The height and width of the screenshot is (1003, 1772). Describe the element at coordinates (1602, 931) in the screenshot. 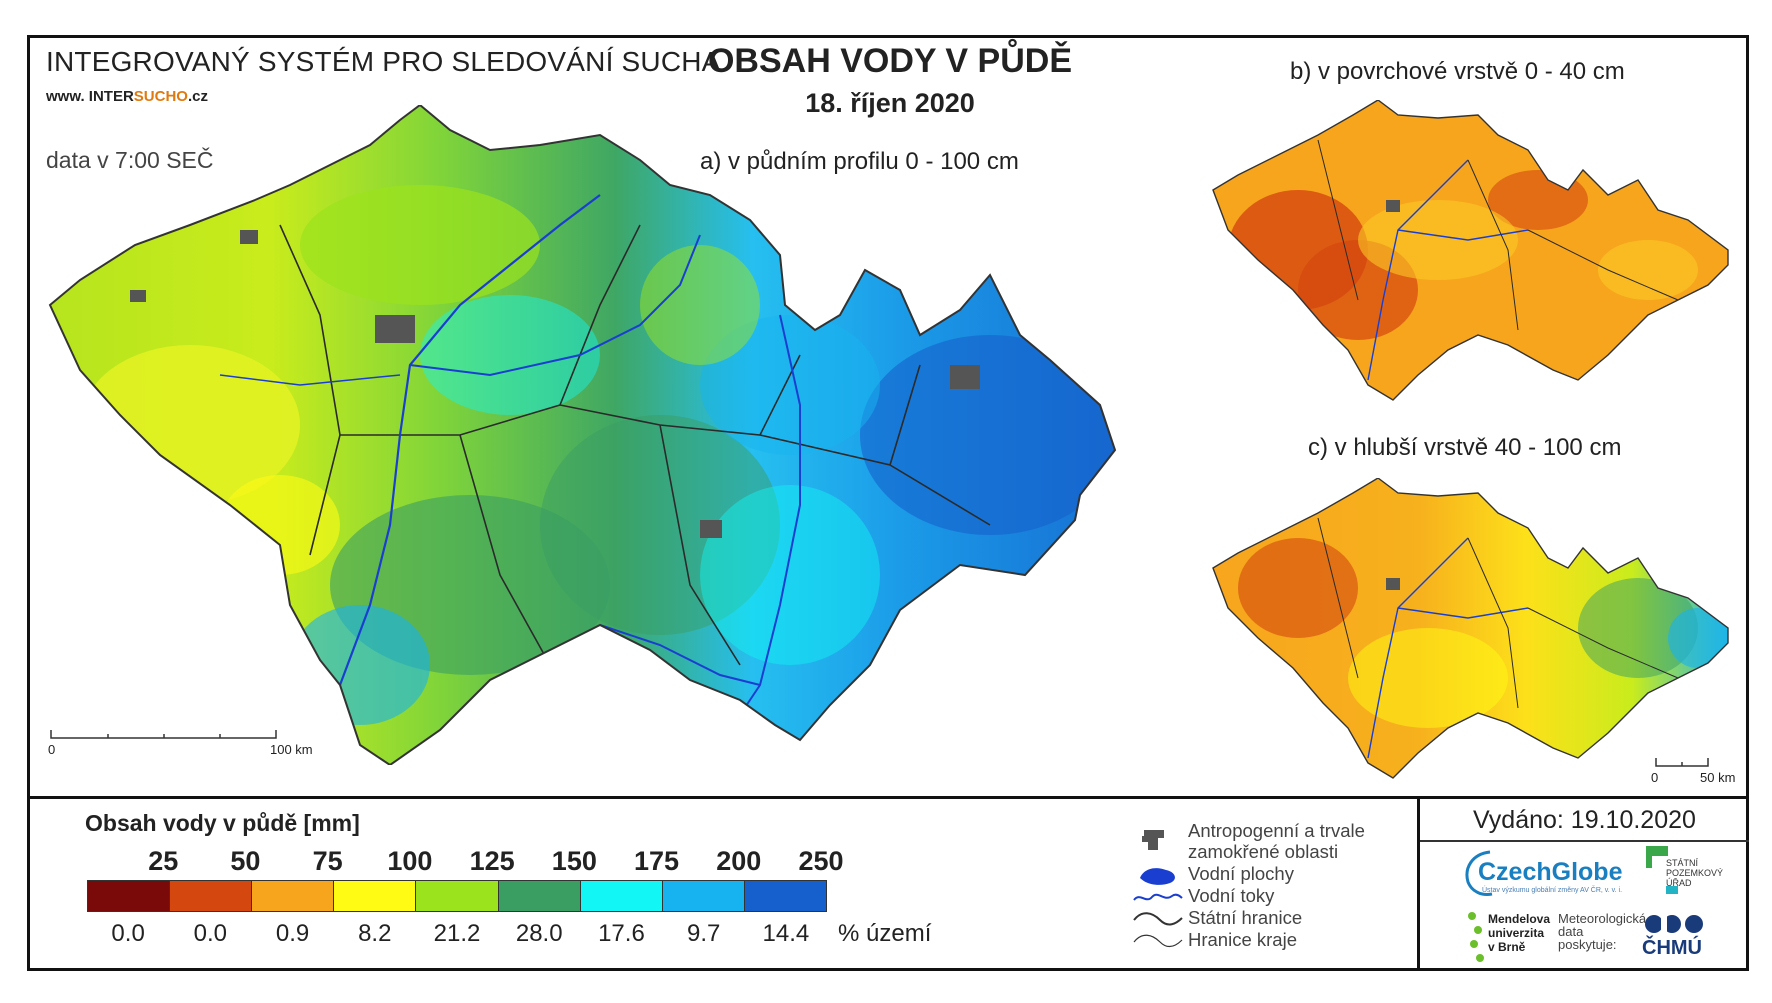

I see `logo-meteo-note: Meteorologická data poskytuje:` at that location.